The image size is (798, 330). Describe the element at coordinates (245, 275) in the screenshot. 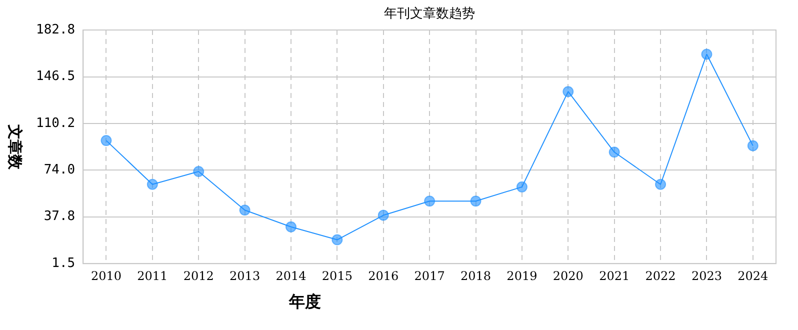

I see `x-tick-label: 2013` at that location.